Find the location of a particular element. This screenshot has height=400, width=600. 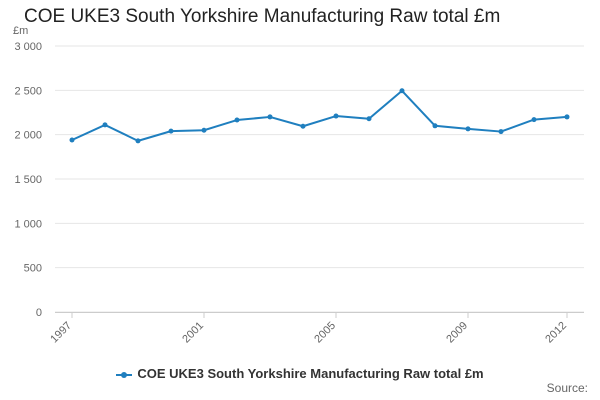

y-tick-label: 500 is located at coordinates (33, 269).